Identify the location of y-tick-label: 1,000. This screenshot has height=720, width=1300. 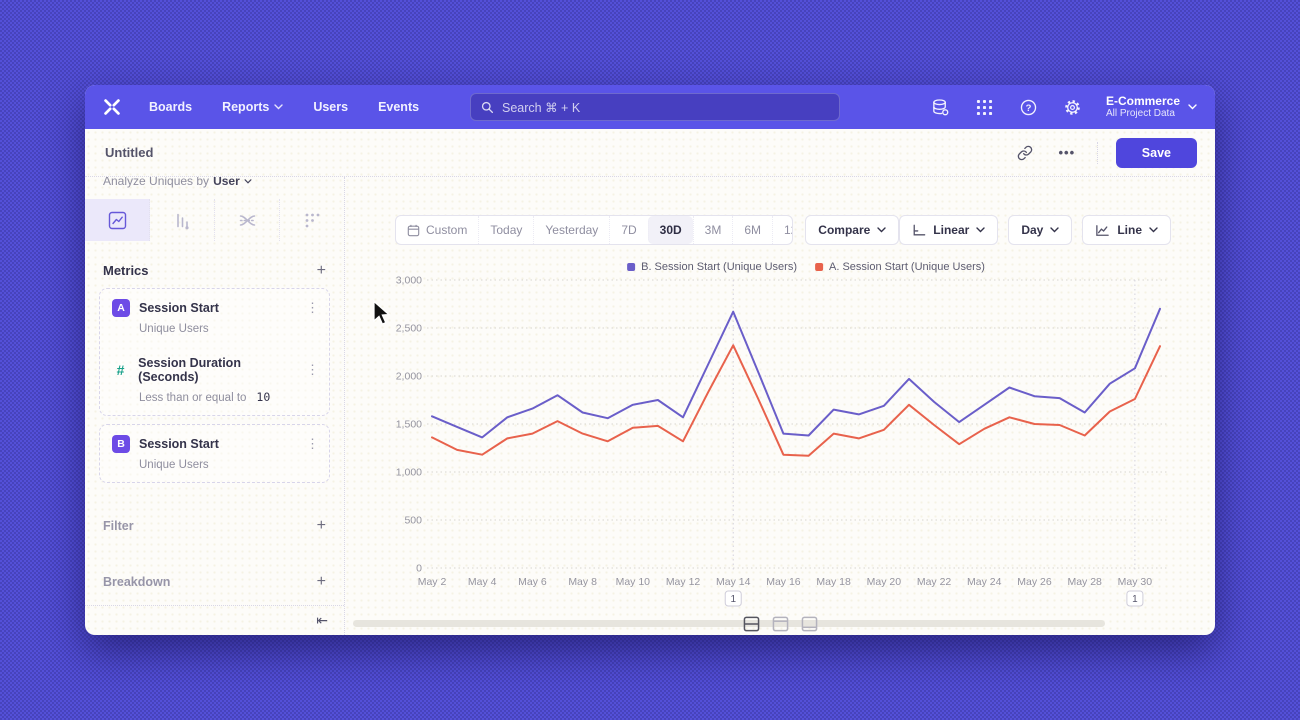
(409, 473).